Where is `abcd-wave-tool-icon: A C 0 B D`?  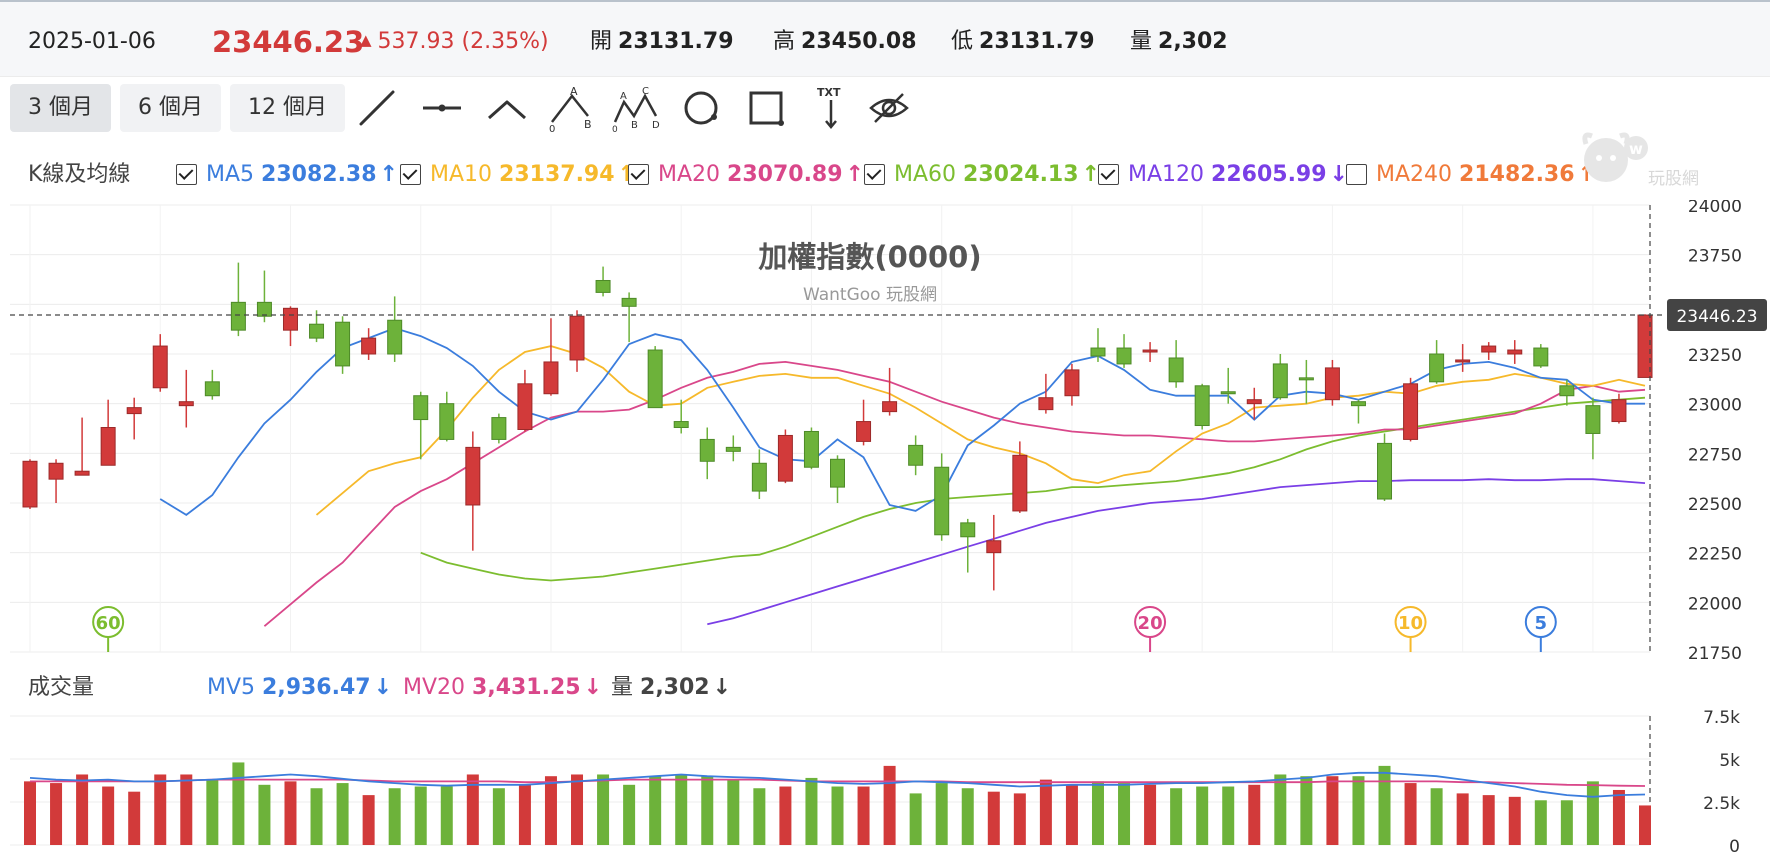 abcd-wave-tool-icon: A C 0 B D is located at coordinates (636, 109).